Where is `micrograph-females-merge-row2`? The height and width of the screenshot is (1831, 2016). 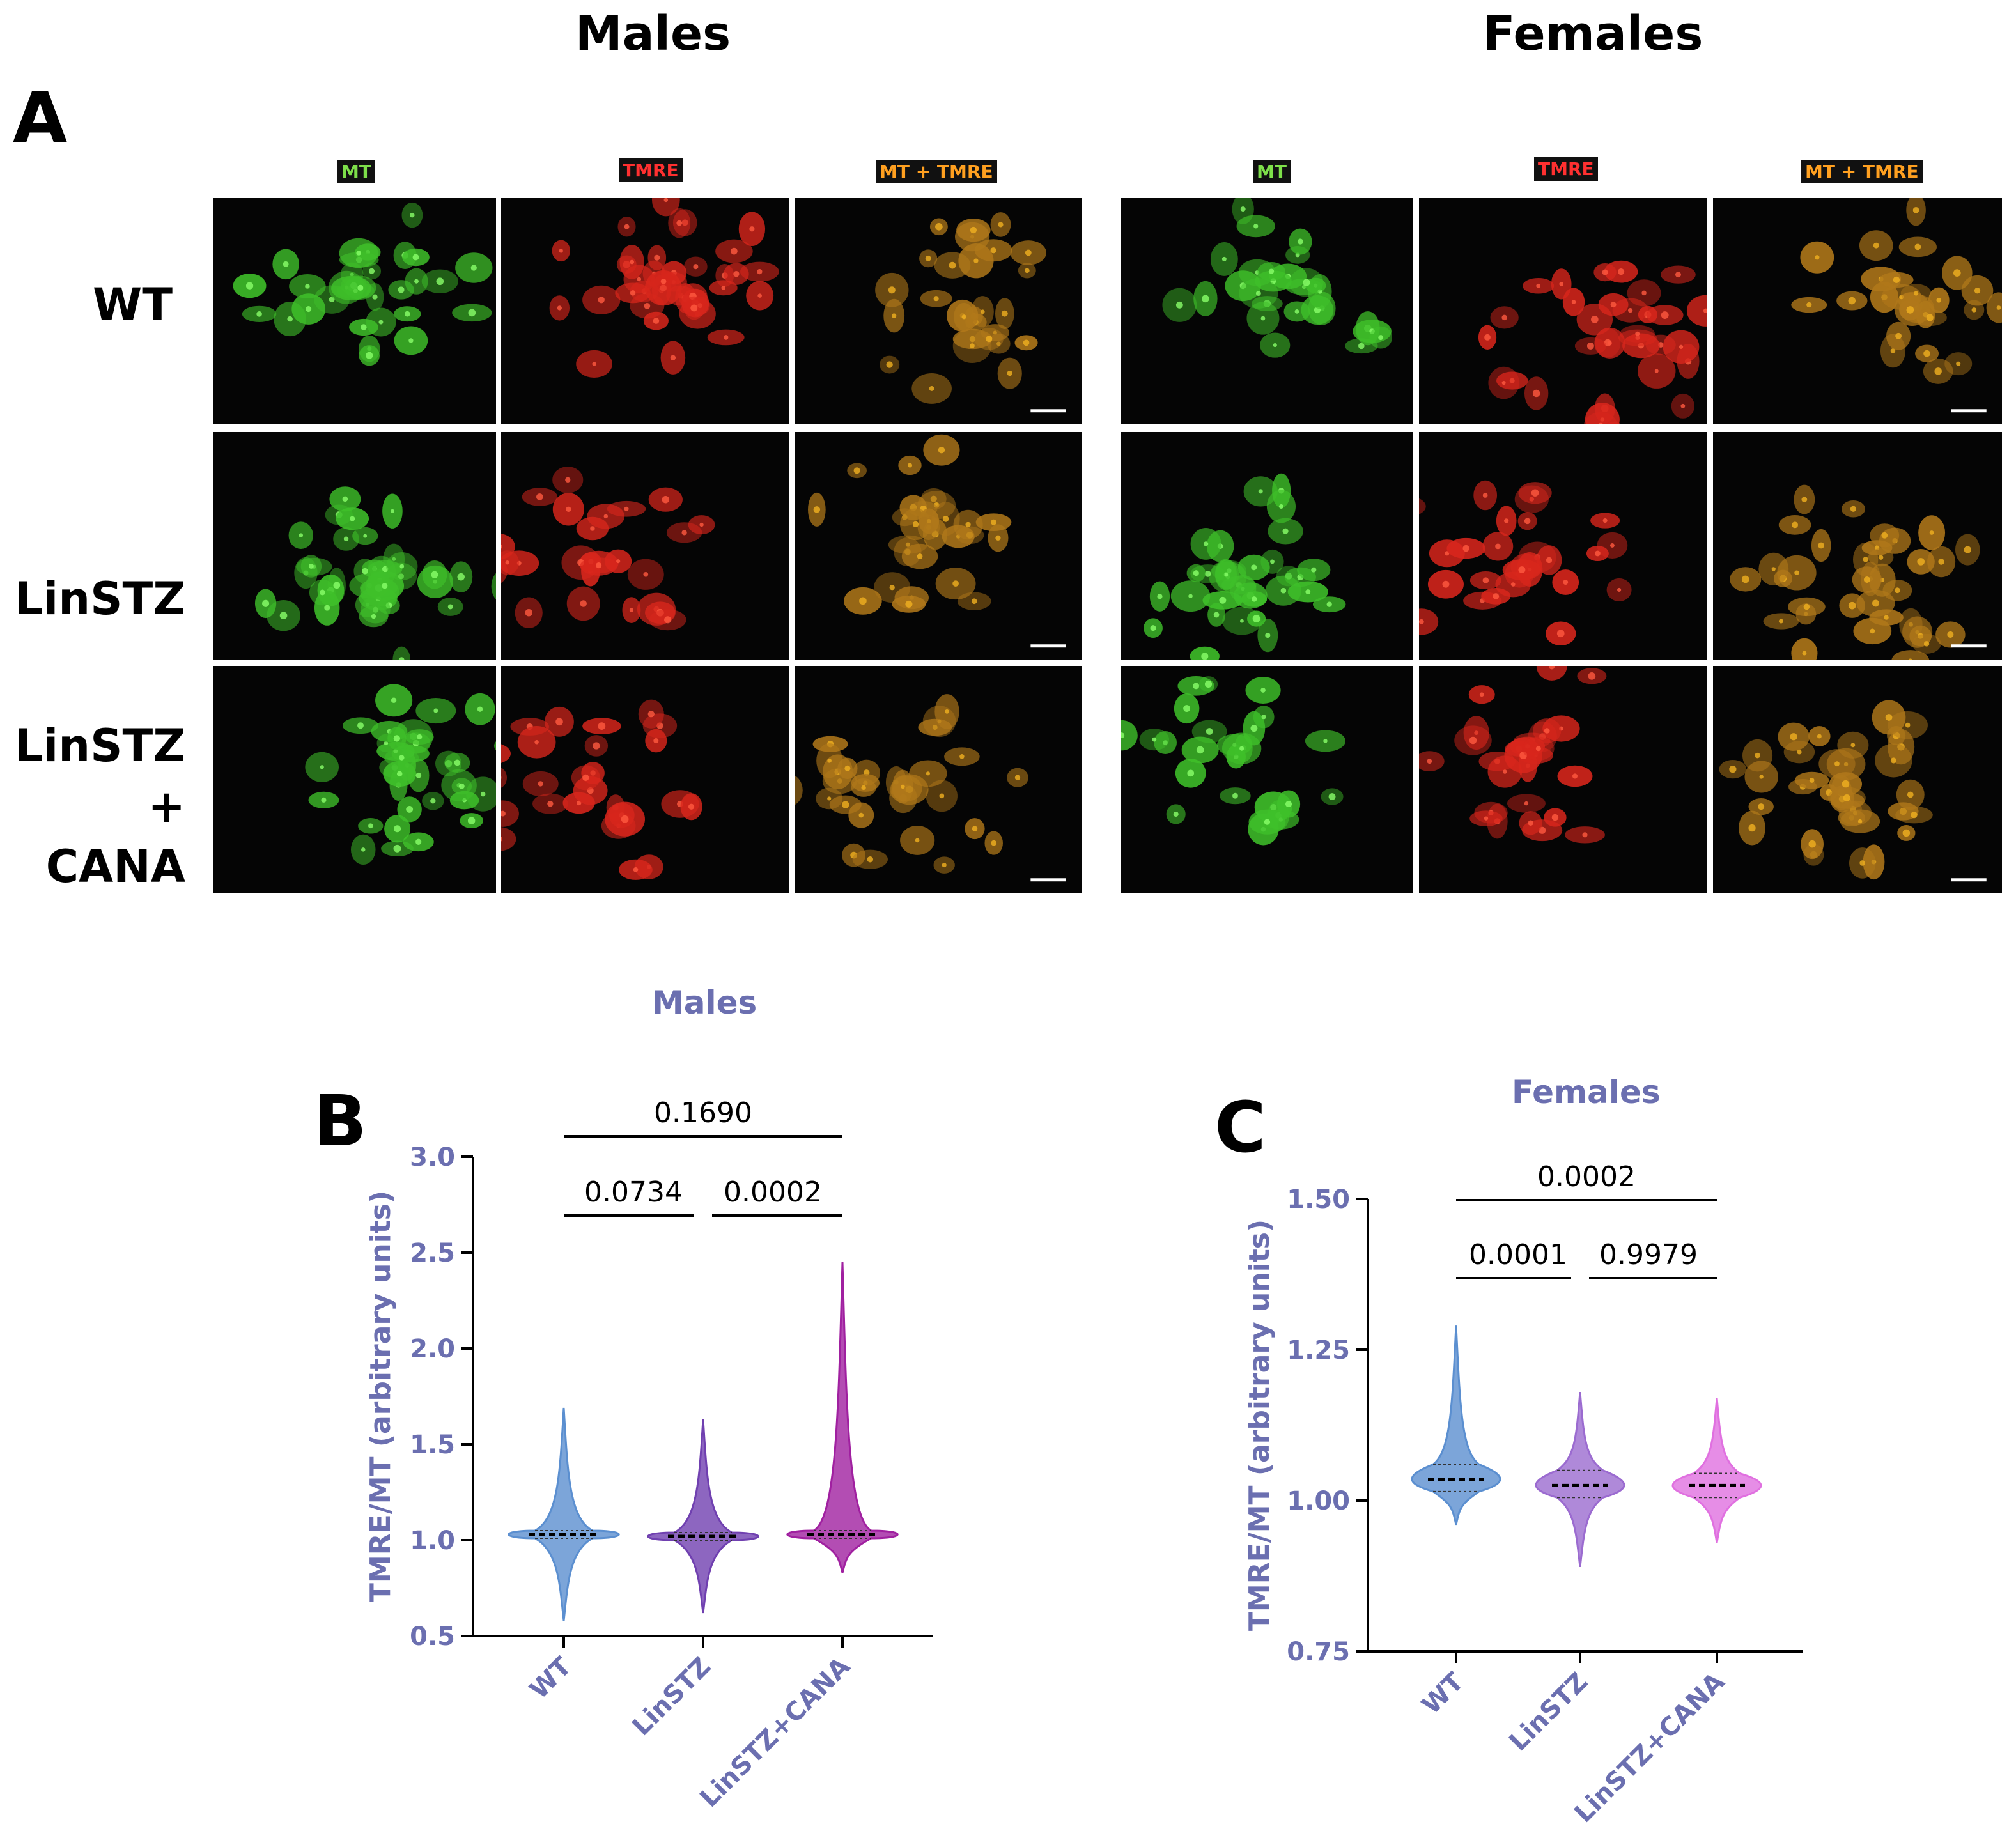
micrograph-females-merge-row2 is located at coordinates (1857, 546).